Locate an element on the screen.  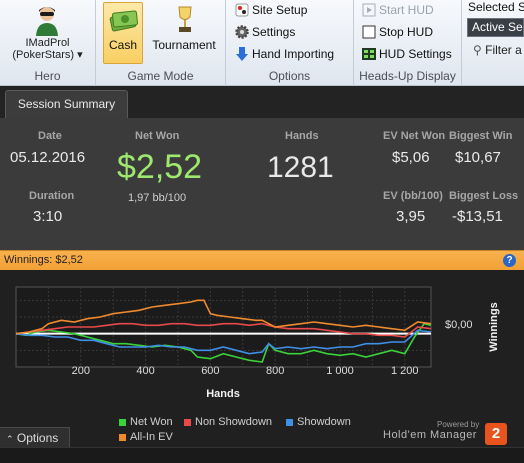
x-tick-label: 400 is located at coordinates (145, 371).